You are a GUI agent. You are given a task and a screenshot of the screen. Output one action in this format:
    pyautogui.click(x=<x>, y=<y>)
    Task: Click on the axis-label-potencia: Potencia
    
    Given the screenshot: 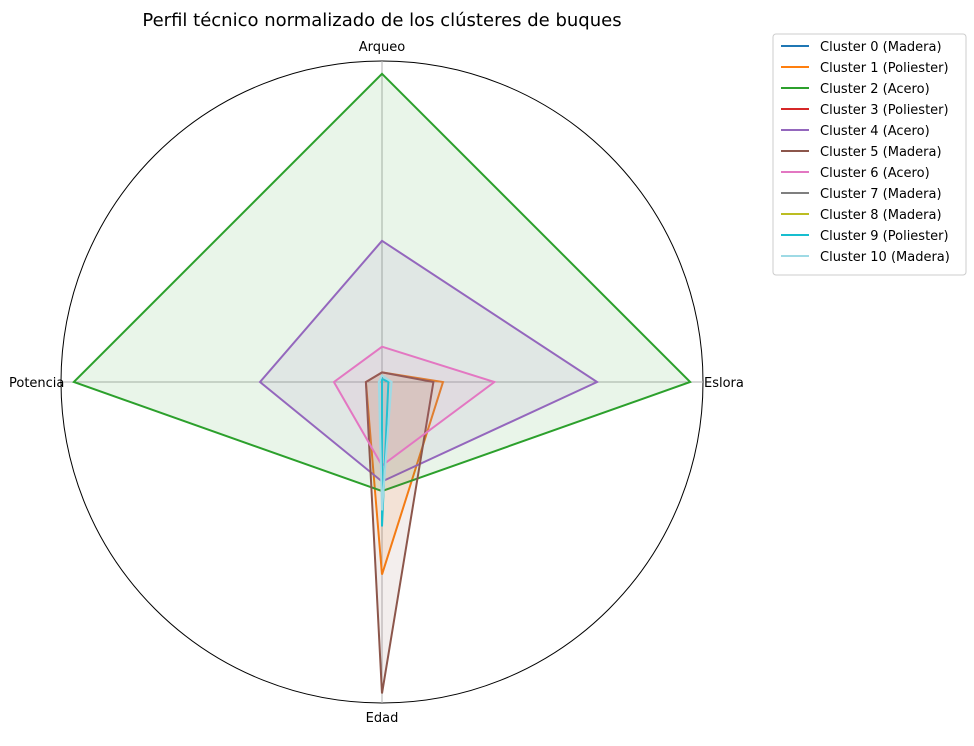 What is the action you would take?
    pyautogui.click(x=36, y=383)
    